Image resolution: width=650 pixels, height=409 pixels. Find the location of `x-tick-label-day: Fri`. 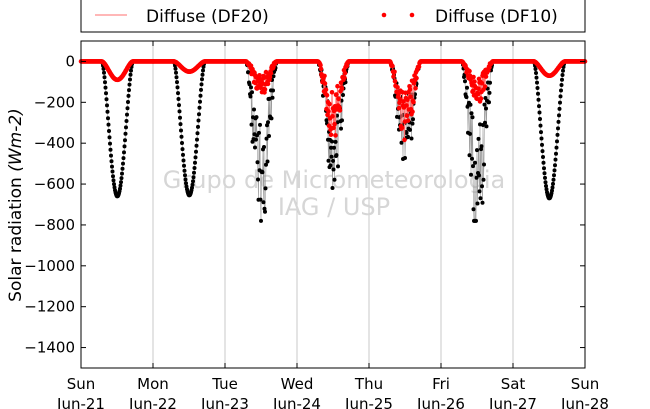

x-tick-label-day: Fri is located at coordinates (441, 384).